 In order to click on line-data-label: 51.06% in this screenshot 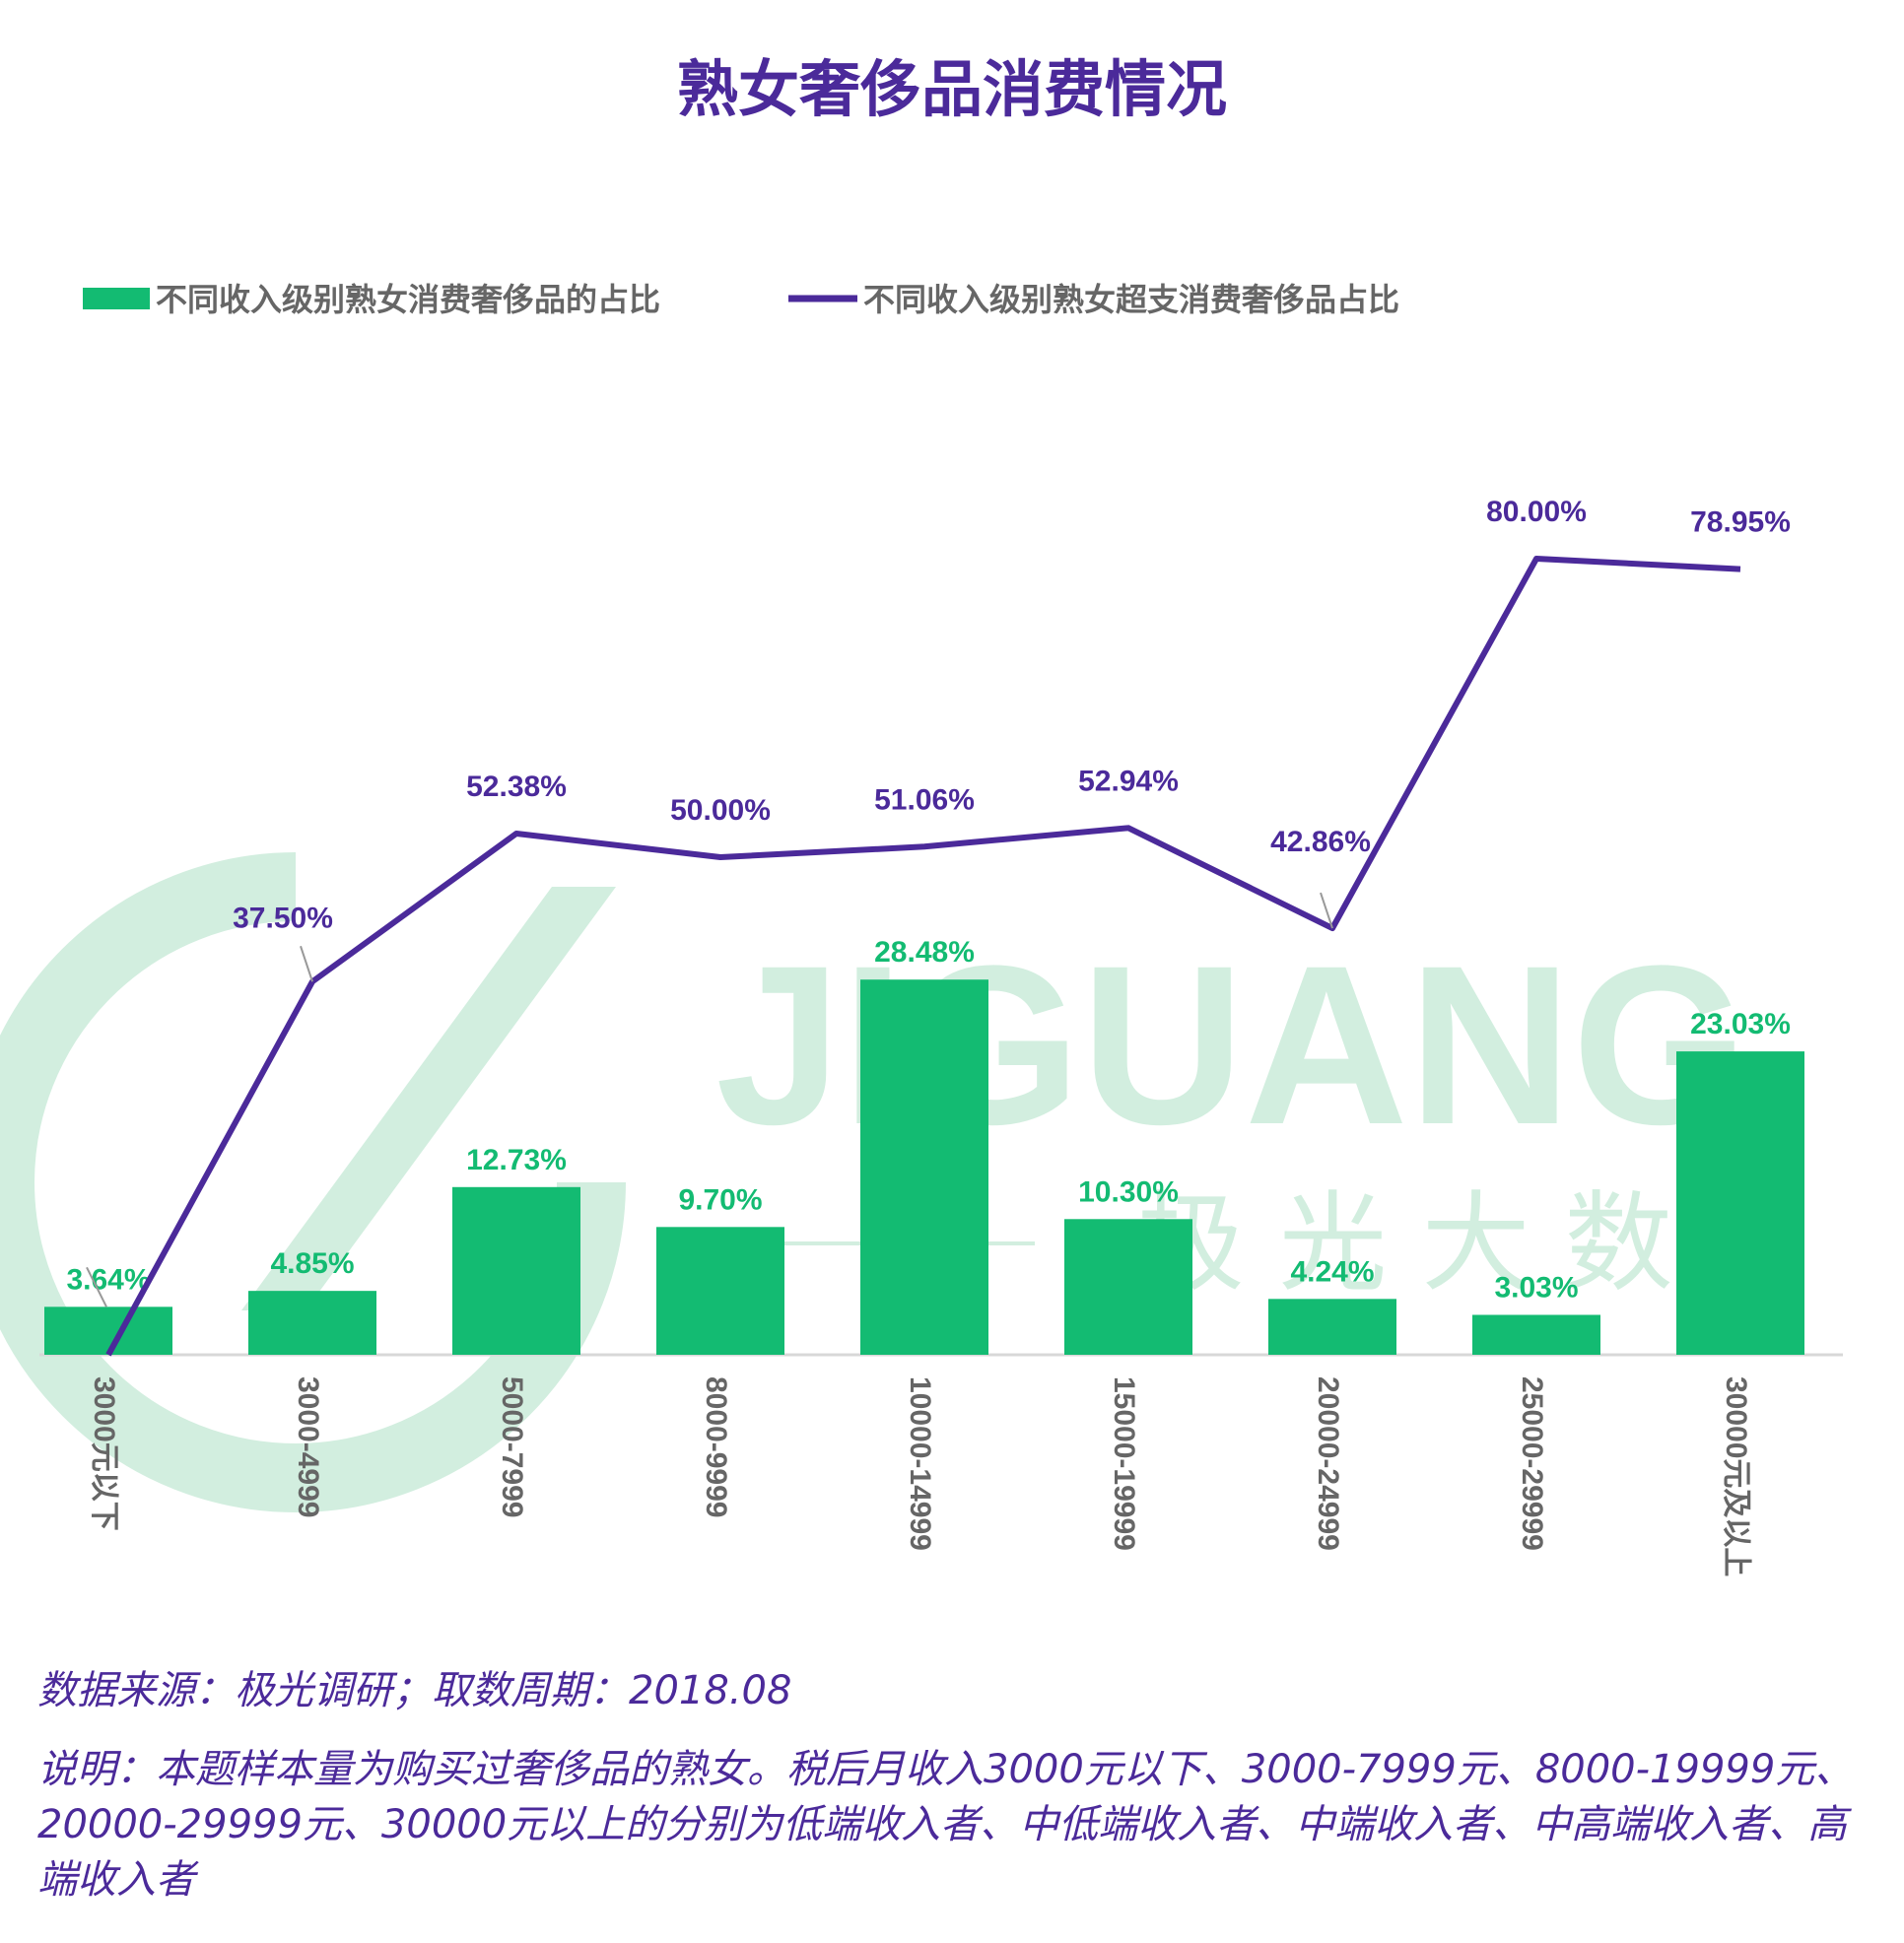, I will do `click(924, 800)`.